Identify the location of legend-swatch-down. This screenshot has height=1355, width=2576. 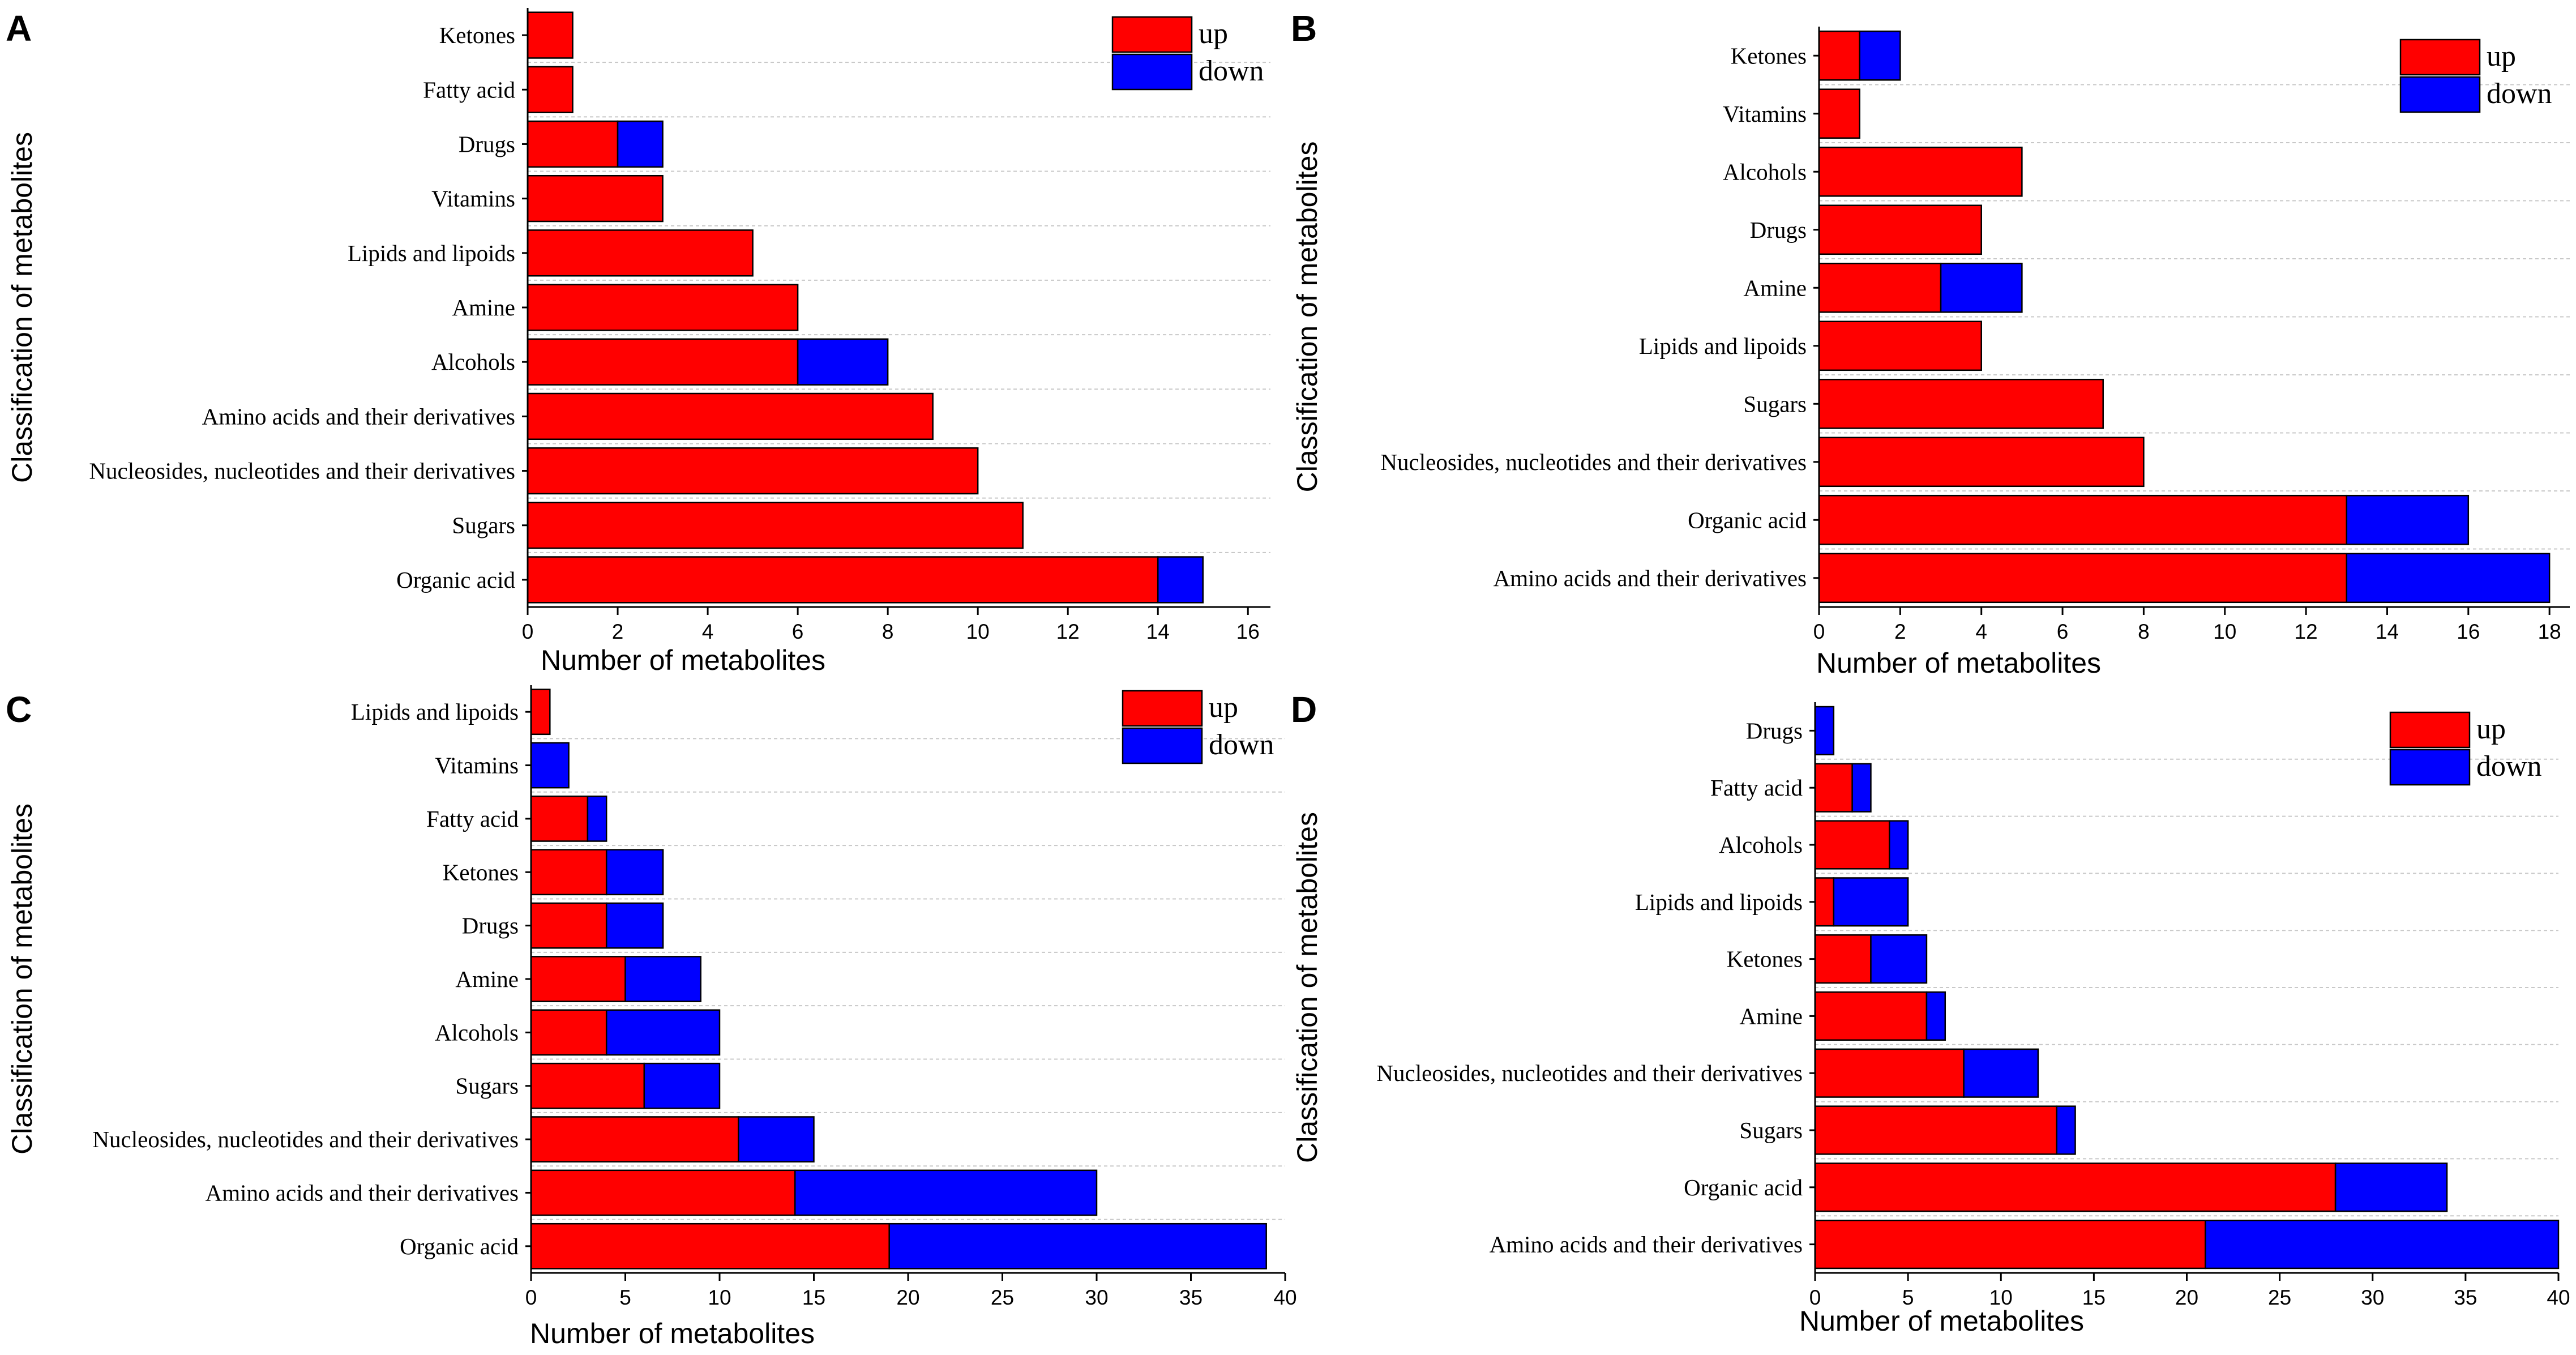
(1162, 745).